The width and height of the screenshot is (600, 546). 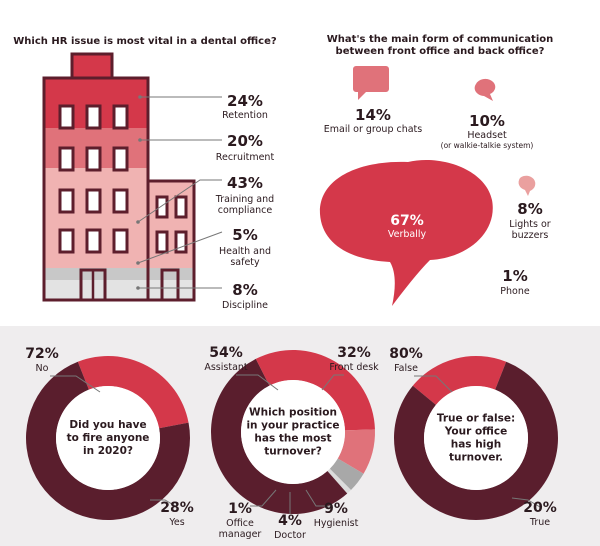 I want to click on hr-leader-line, so click(x=179, y=201).